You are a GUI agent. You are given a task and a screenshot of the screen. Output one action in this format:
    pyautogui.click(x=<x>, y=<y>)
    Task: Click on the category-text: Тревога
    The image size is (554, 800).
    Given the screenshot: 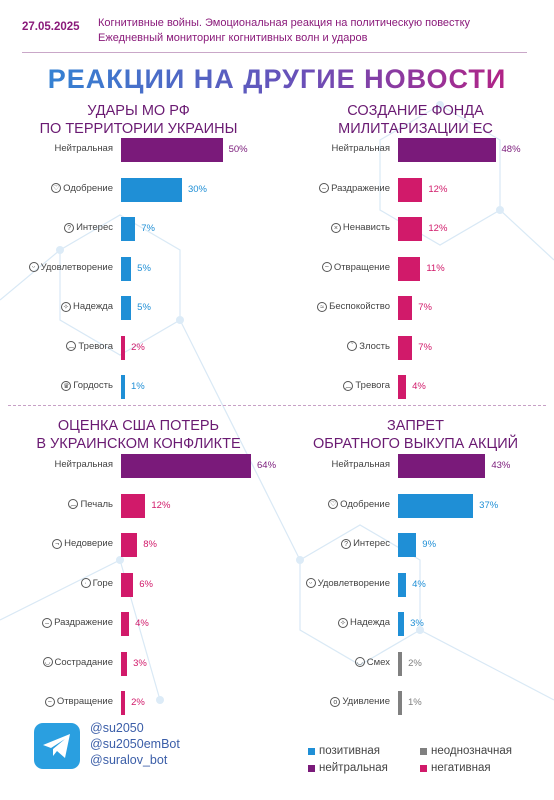 What is the action you would take?
    pyautogui.click(x=372, y=385)
    